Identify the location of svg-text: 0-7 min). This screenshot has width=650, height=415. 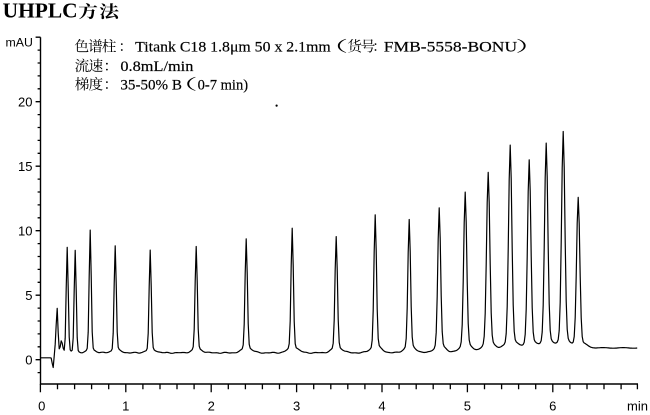
(223, 85).